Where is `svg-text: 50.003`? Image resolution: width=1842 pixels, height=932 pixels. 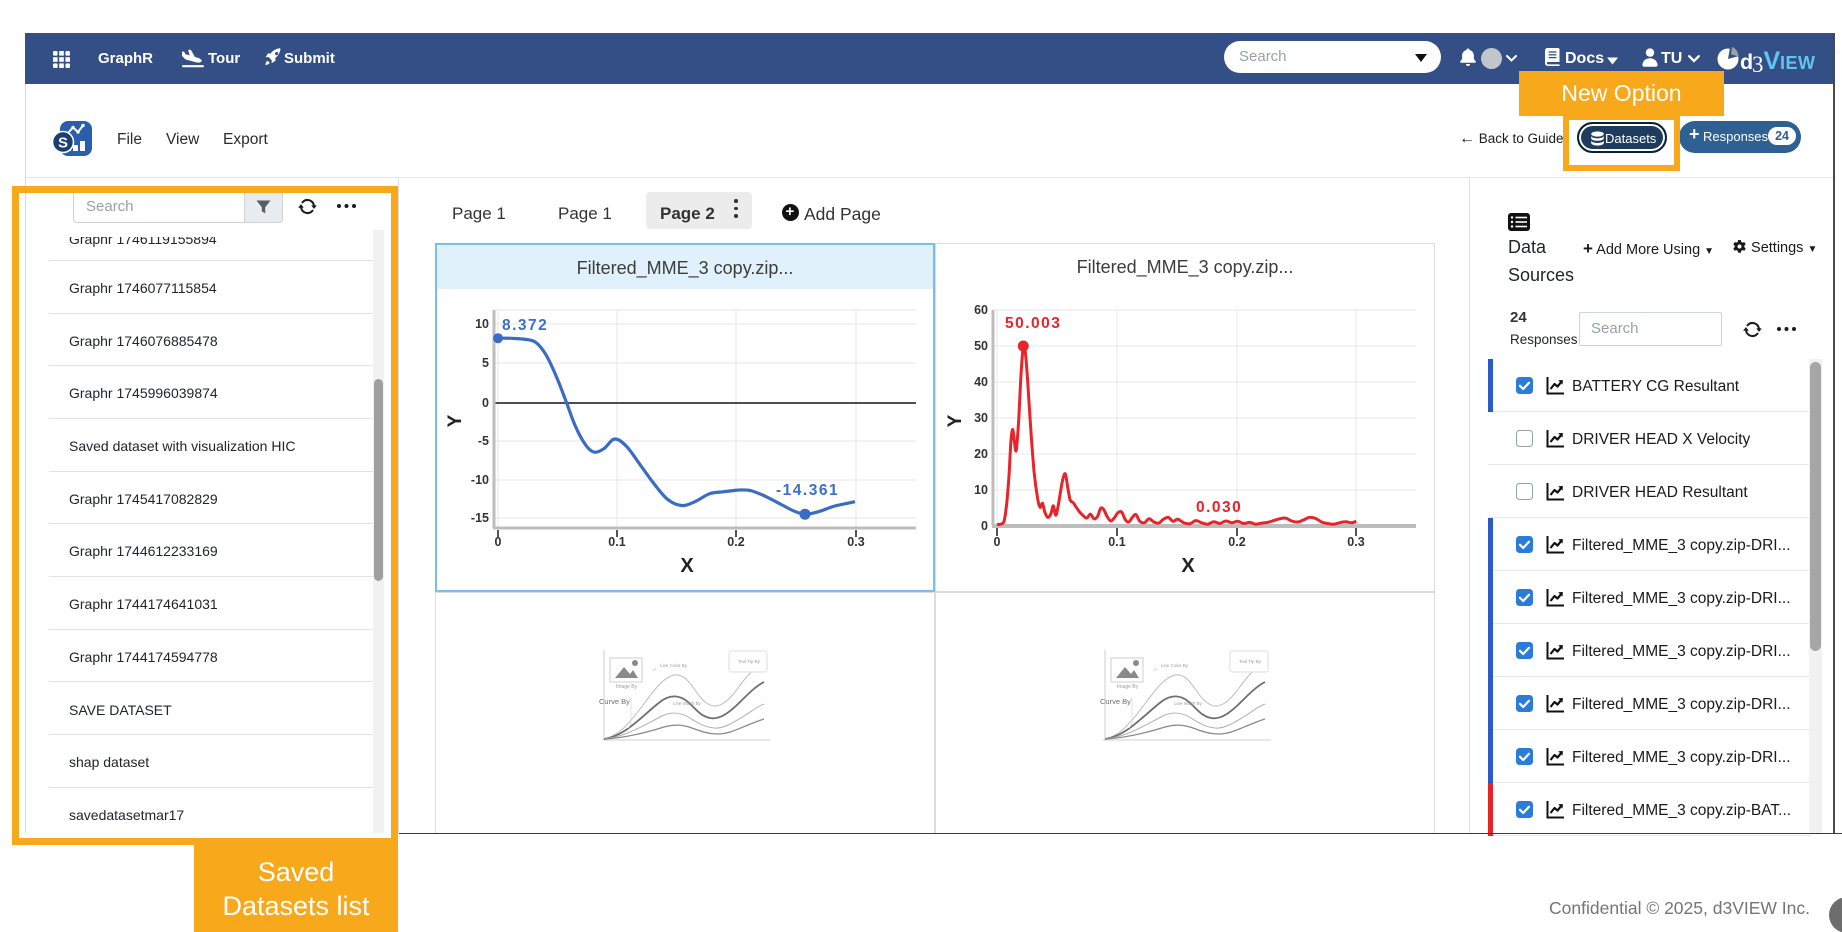 svg-text: 50.003 is located at coordinates (1033, 323).